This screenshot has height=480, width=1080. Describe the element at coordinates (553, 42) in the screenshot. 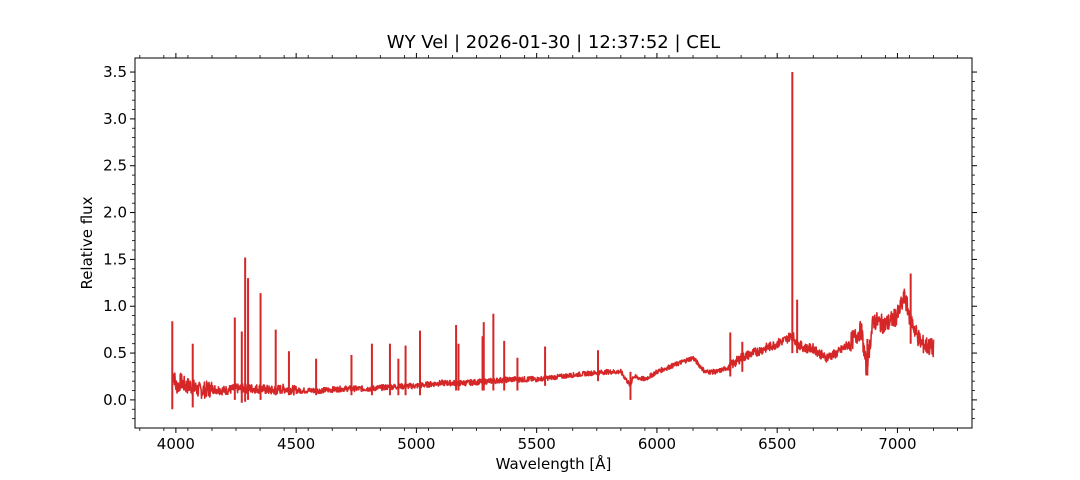

I see `chart-title: WY Vel | 2026-01-30 | 12:37:52 | CEL` at that location.